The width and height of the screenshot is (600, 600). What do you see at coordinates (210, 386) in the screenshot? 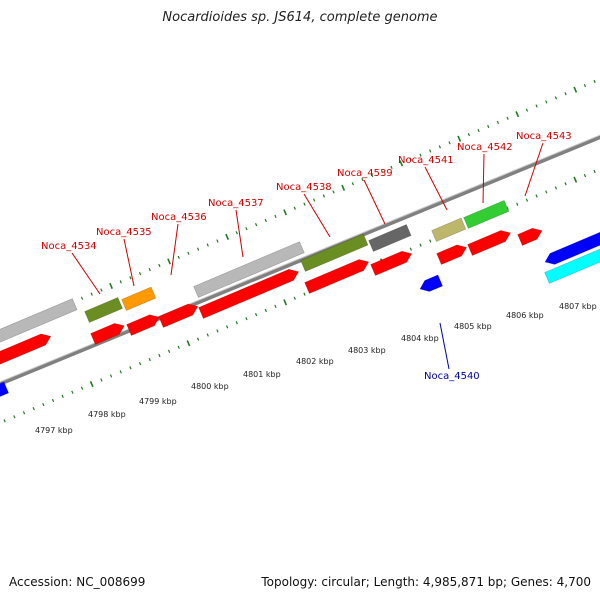
I see `kbp-label: 4800 kbp` at bounding box center [210, 386].